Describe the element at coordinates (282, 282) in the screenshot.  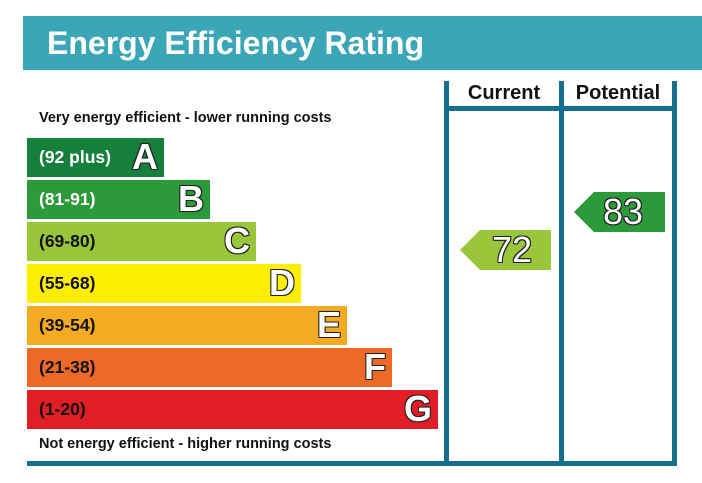
I see `band-letter: D` at that location.